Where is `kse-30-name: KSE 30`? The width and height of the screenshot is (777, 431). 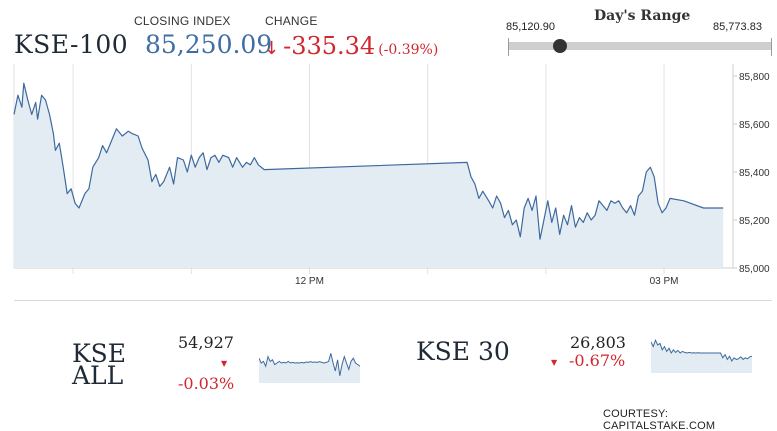 kse-30-name: KSE 30 is located at coordinates (463, 351).